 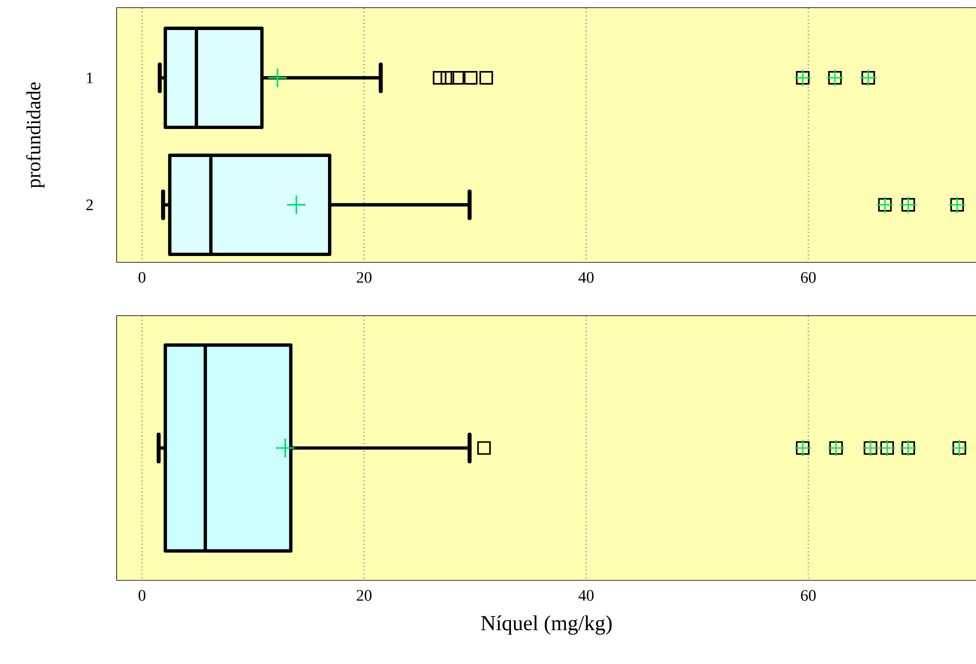 I want to click on x-axis-title: Níquel (mg/kg), so click(x=546, y=625).